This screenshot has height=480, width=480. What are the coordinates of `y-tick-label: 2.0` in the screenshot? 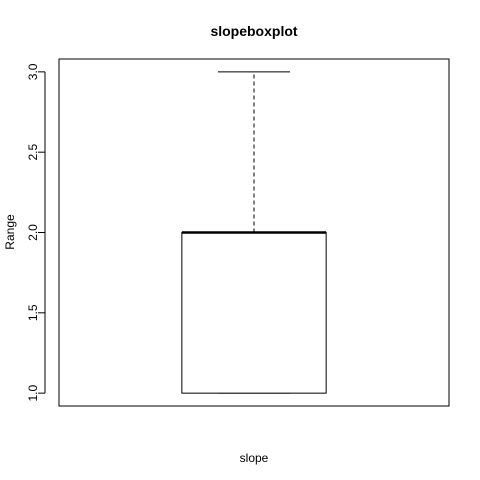 It's located at (33, 232).